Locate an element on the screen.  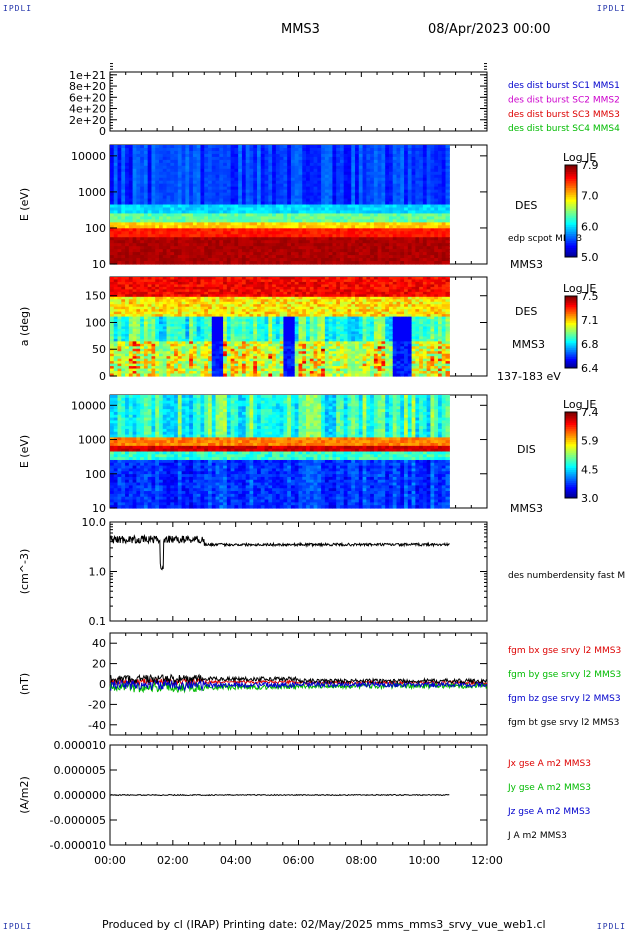
colorbar-cell is located at coordinates (571, 251).